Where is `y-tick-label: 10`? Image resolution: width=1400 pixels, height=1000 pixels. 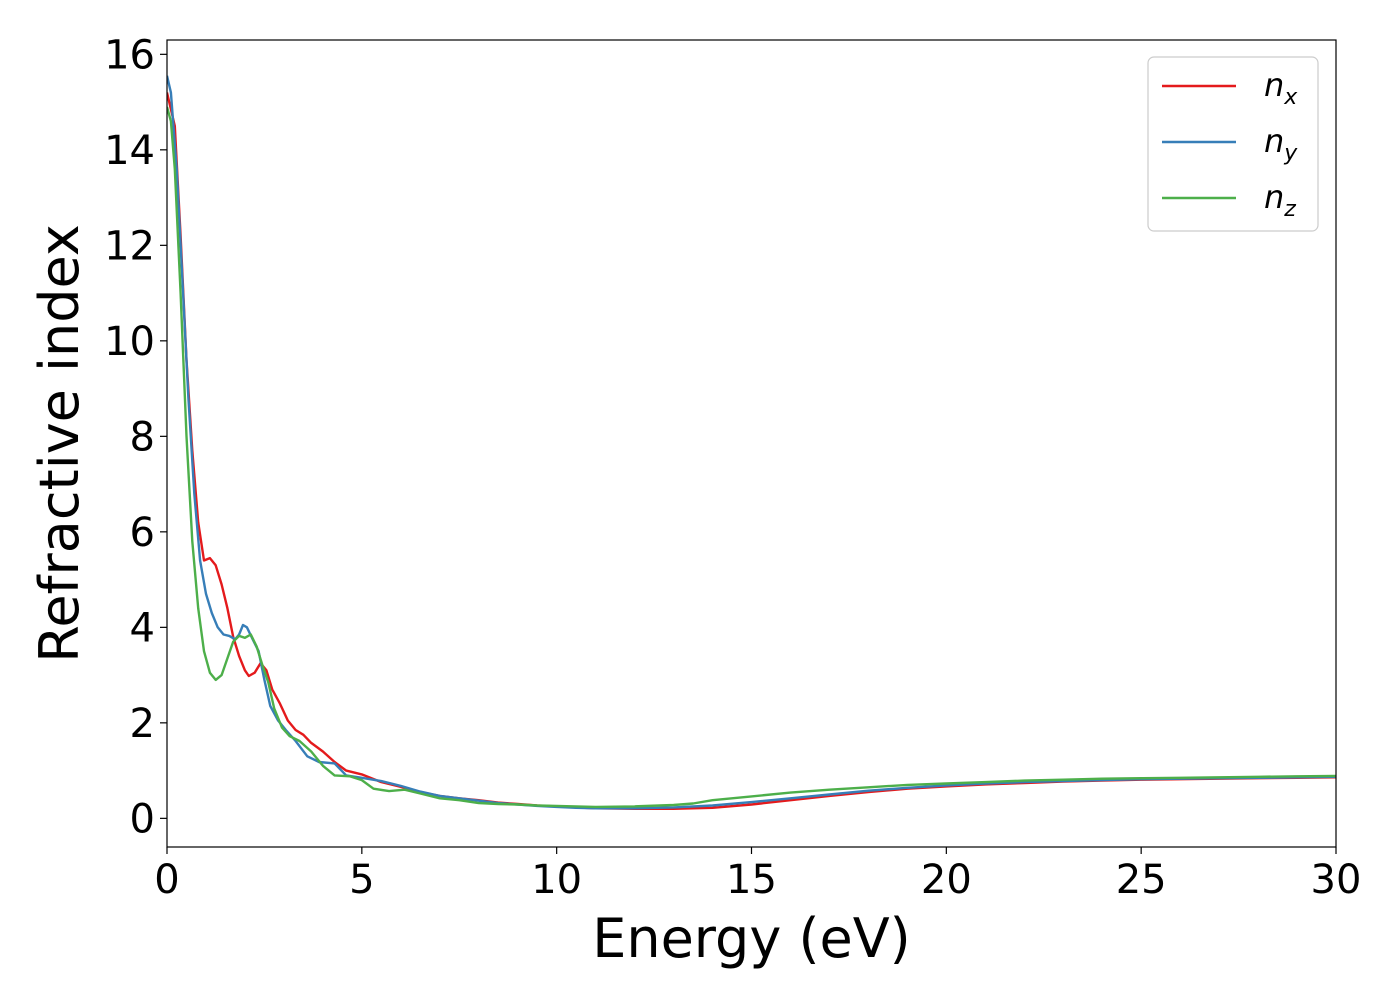 y-tick-label: 10 is located at coordinates (129, 342).